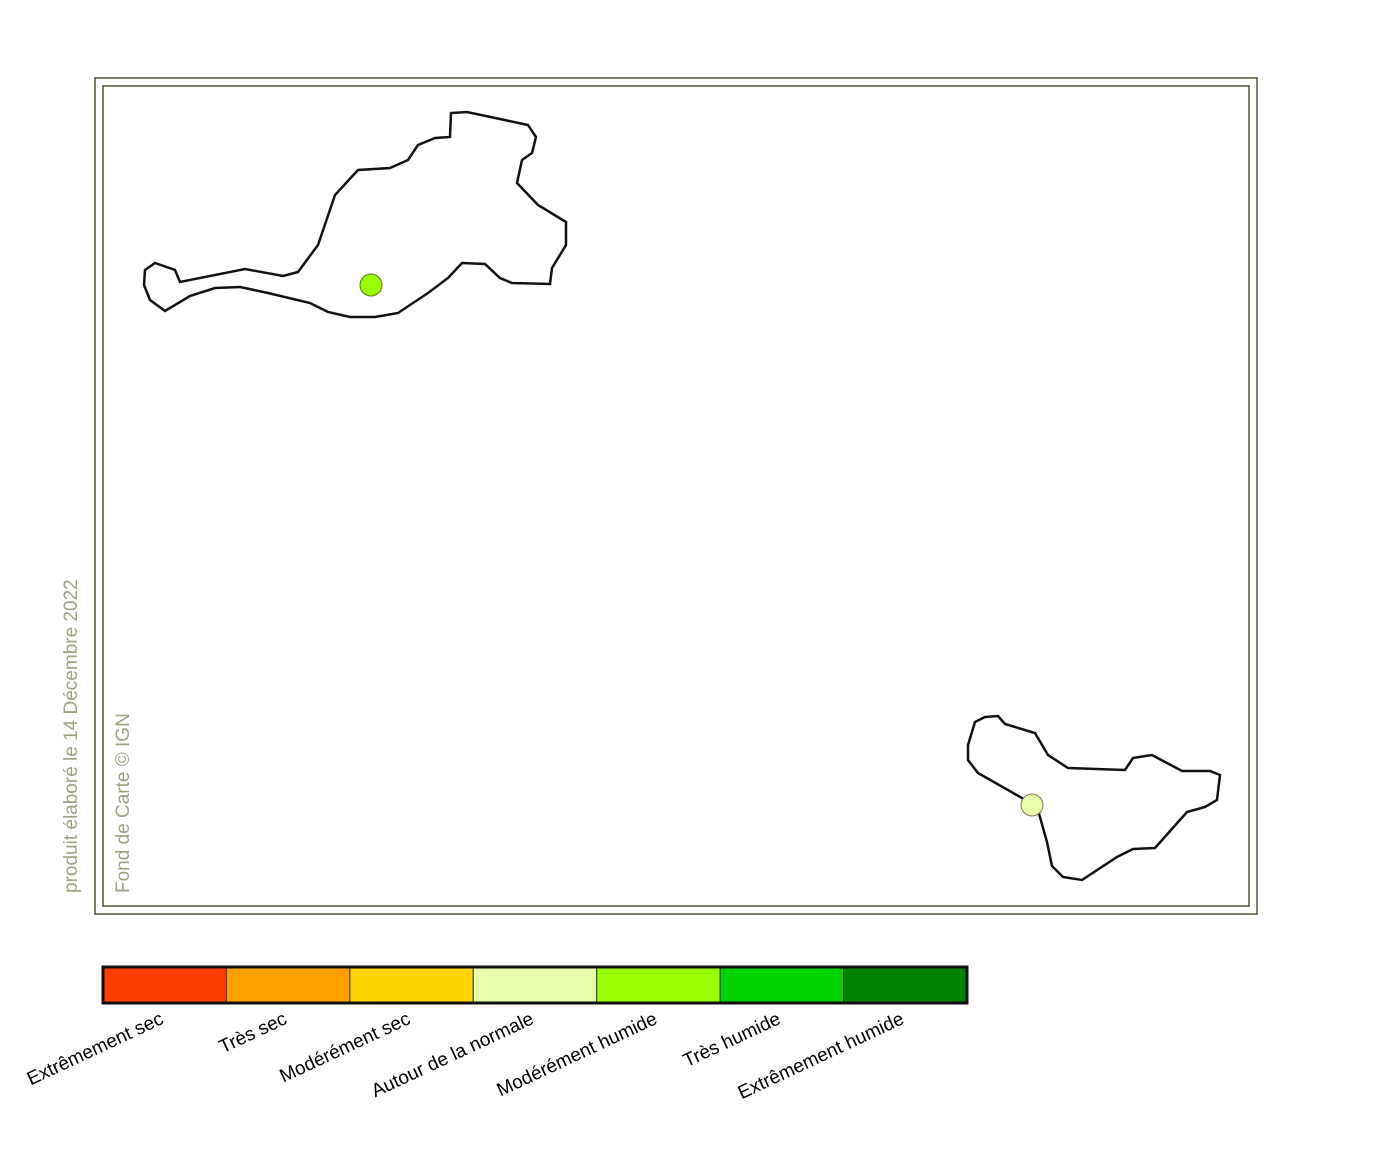  What do you see at coordinates (71, 736) in the screenshot?
I see `credit-date: produit élaboré le 14 Décembre 2022` at bounding box center [71, 736].